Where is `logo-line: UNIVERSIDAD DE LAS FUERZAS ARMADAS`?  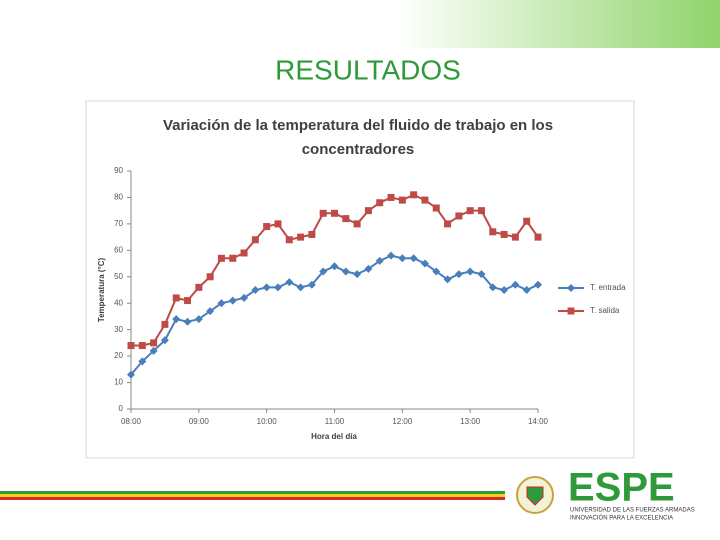
logo-line: UNIVERSIDAD DE LAS FUERZAS ARMADAS is located at coordinates (632, 511).